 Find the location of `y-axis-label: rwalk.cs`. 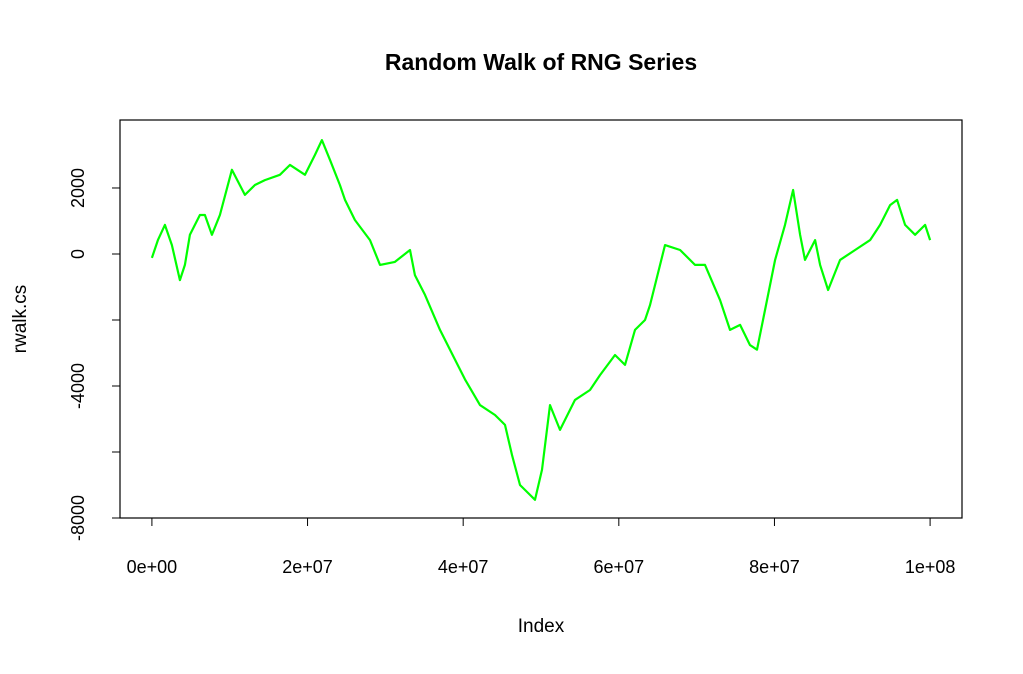

y-axis-label: rwalk.cs is located at coordinates (20, 319).